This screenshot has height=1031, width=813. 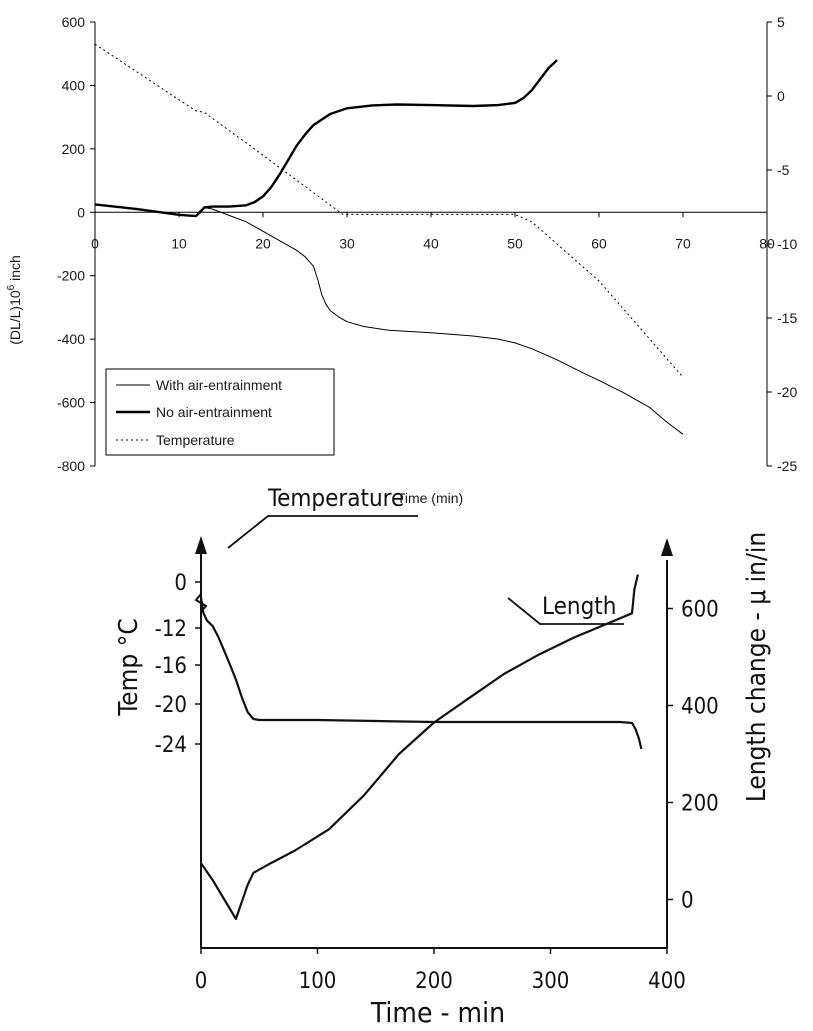 What do you see at coordinates (787, 466) in the screenshot?
I see `top-y2-tick-label: -25` at bounding box center [787, 466].